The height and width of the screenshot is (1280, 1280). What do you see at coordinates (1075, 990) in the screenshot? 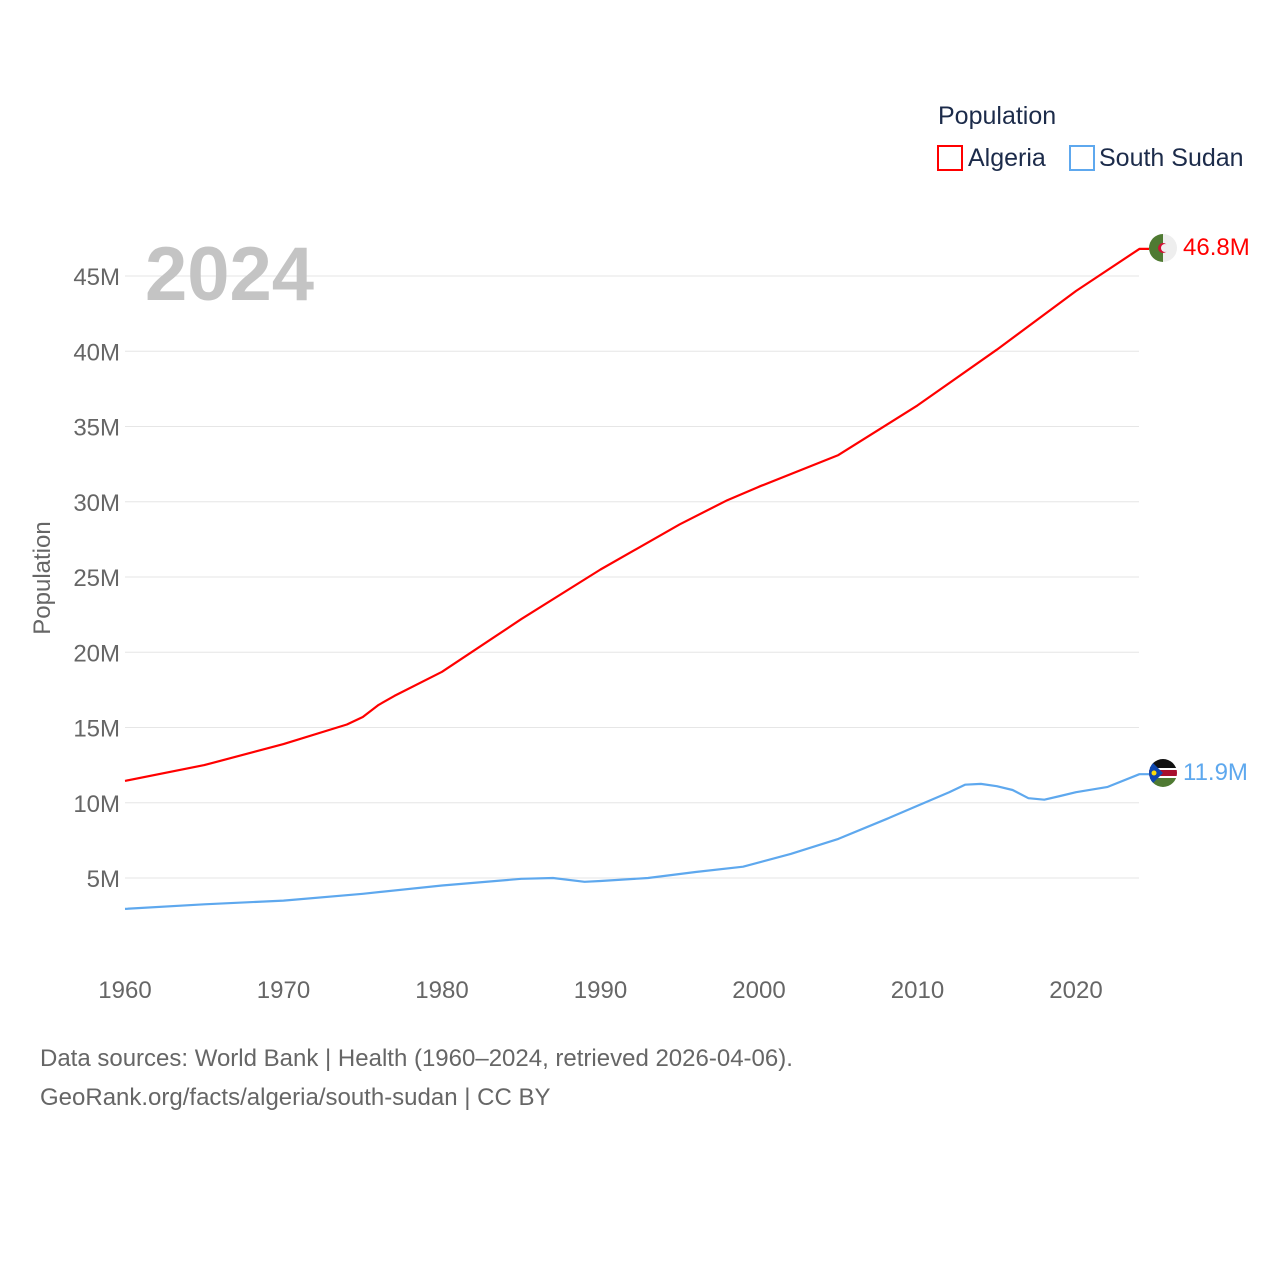
I see `x-tick-label: 2020` at bounding box center [1075, 990].